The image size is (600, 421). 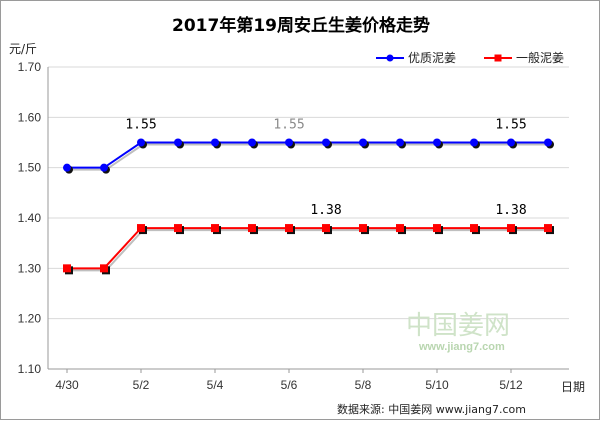 I want to click on y-tick-label: 1.40, so click(x=30, y=218).